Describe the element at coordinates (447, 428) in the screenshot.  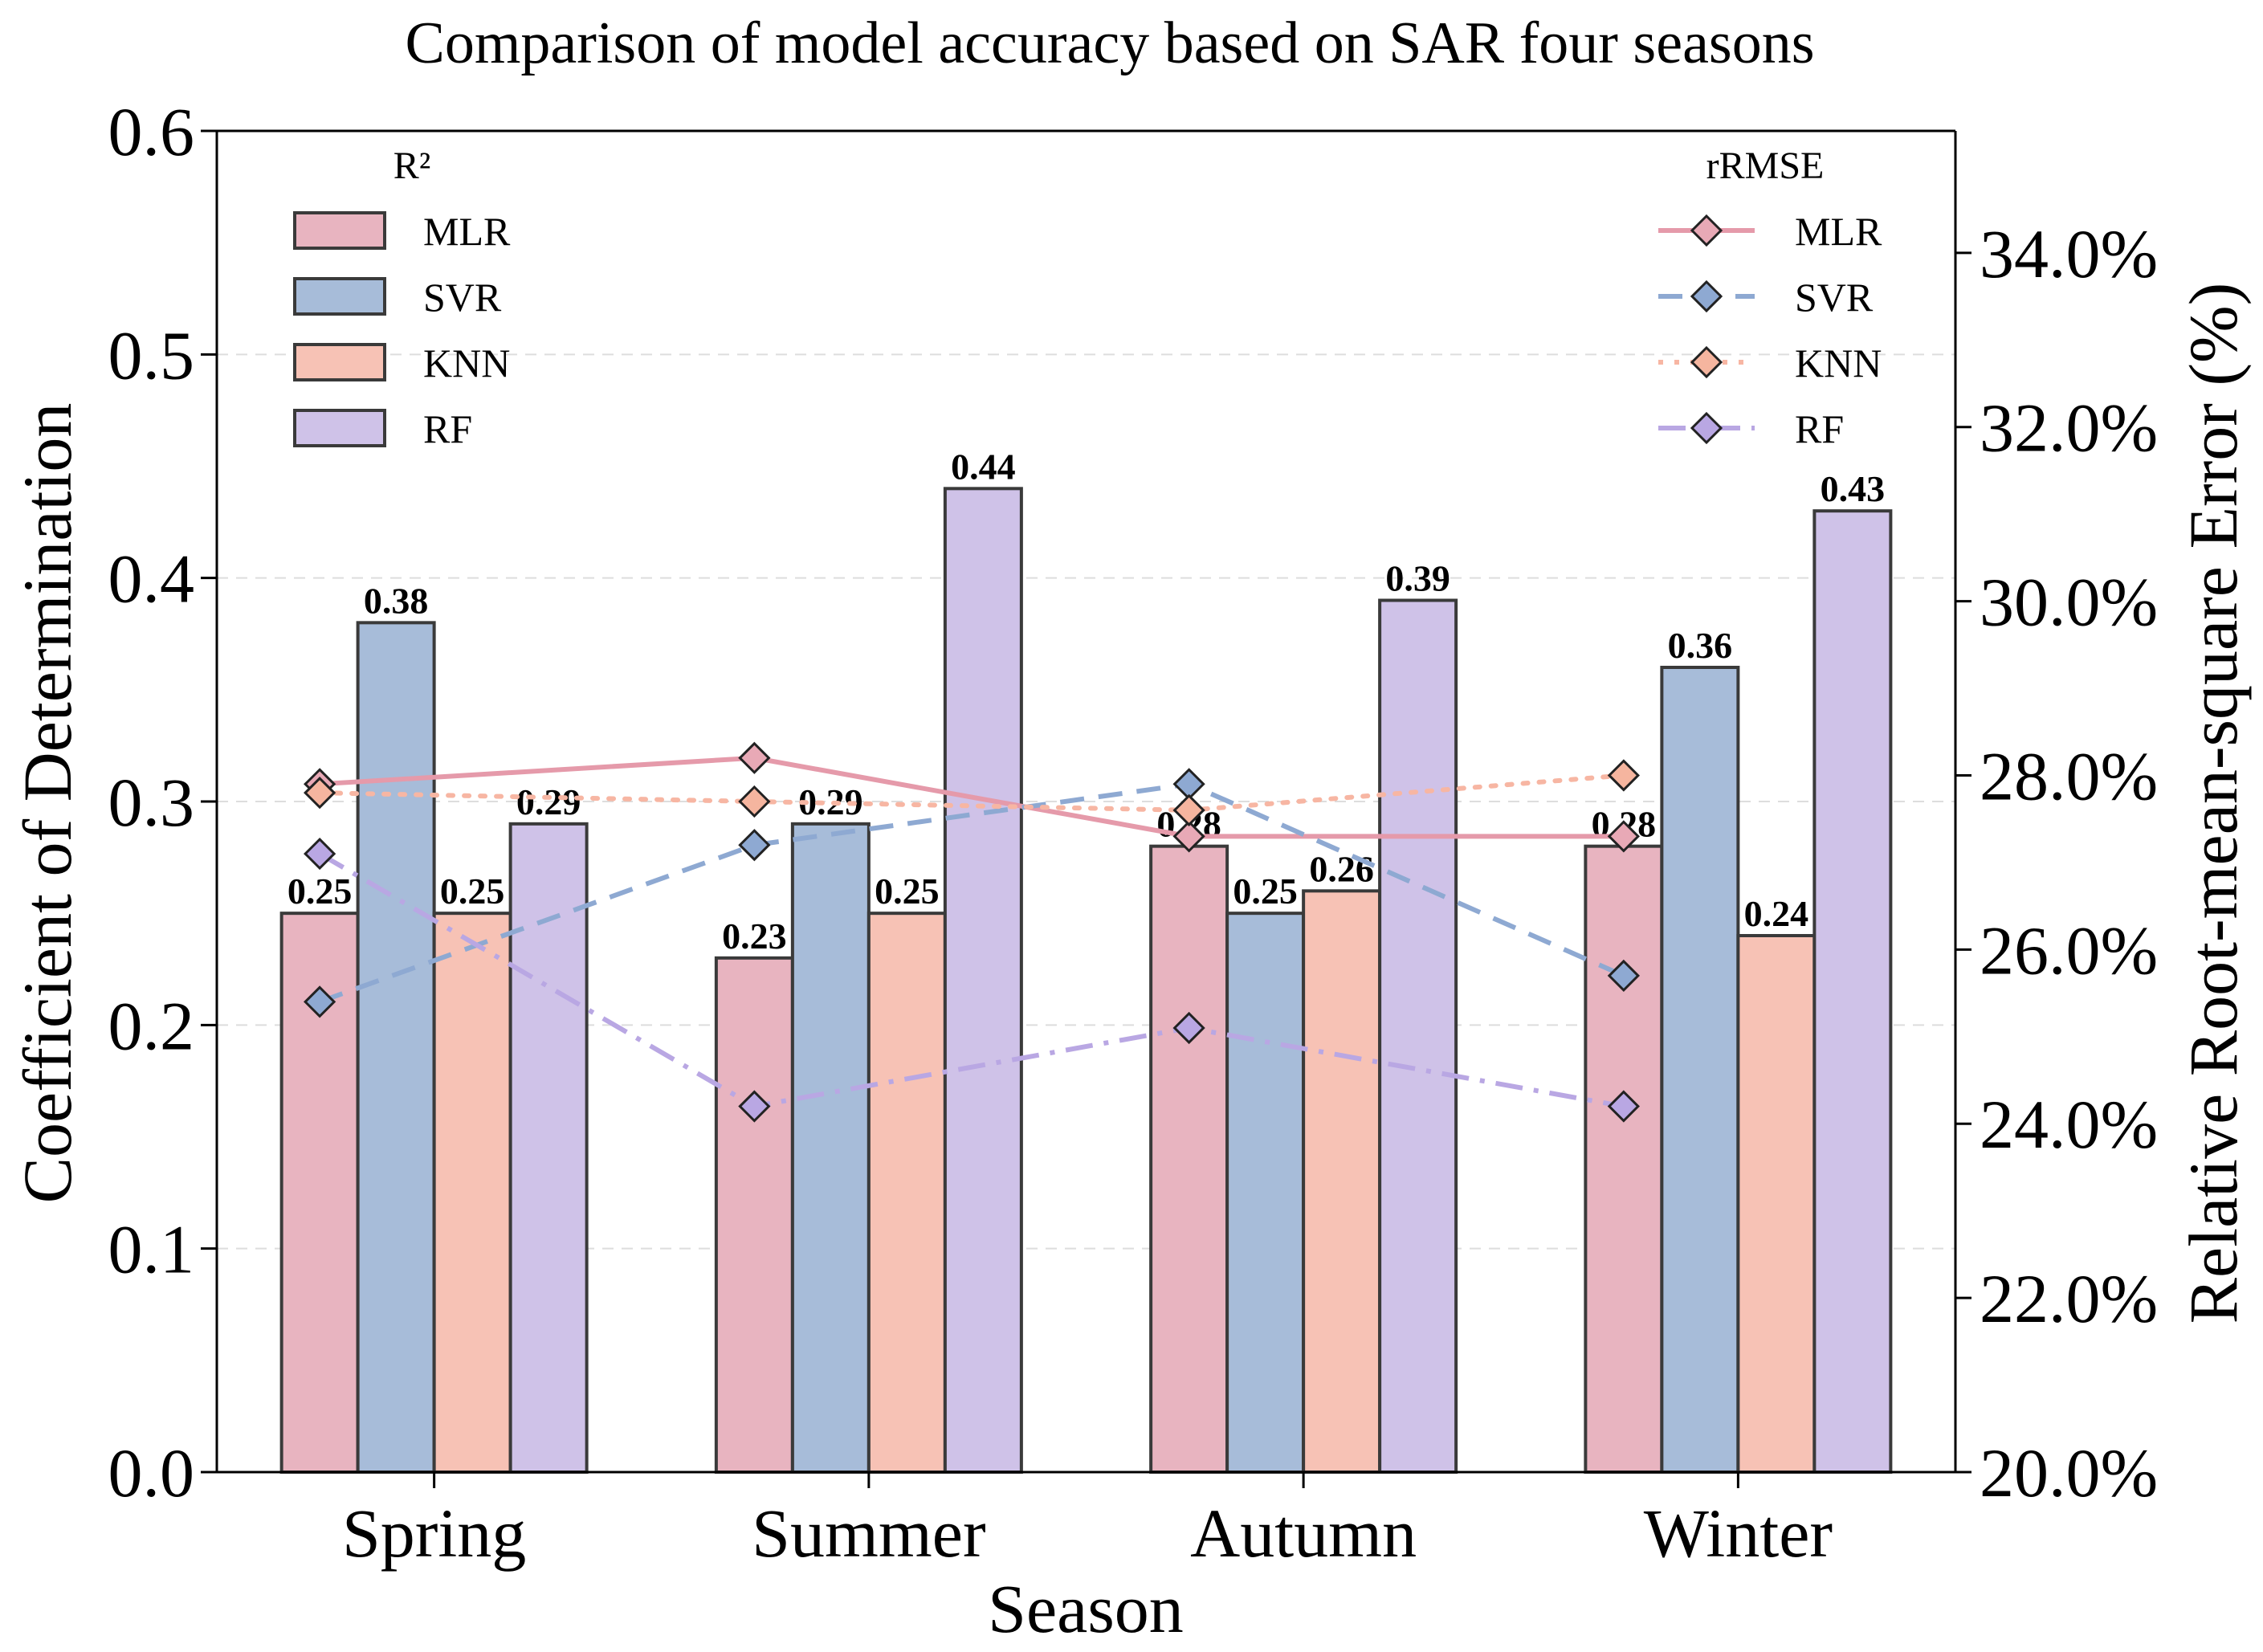
I see `bar-legend-label: RF` at that location.